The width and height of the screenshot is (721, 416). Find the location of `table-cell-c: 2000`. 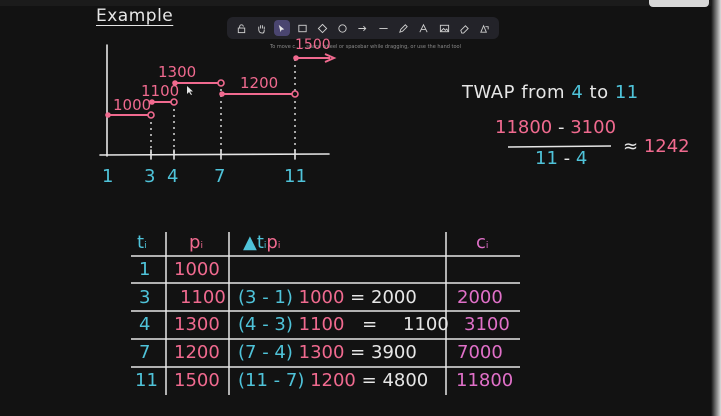

table-cell-c: 2000 is located at coordinates (480, 297).